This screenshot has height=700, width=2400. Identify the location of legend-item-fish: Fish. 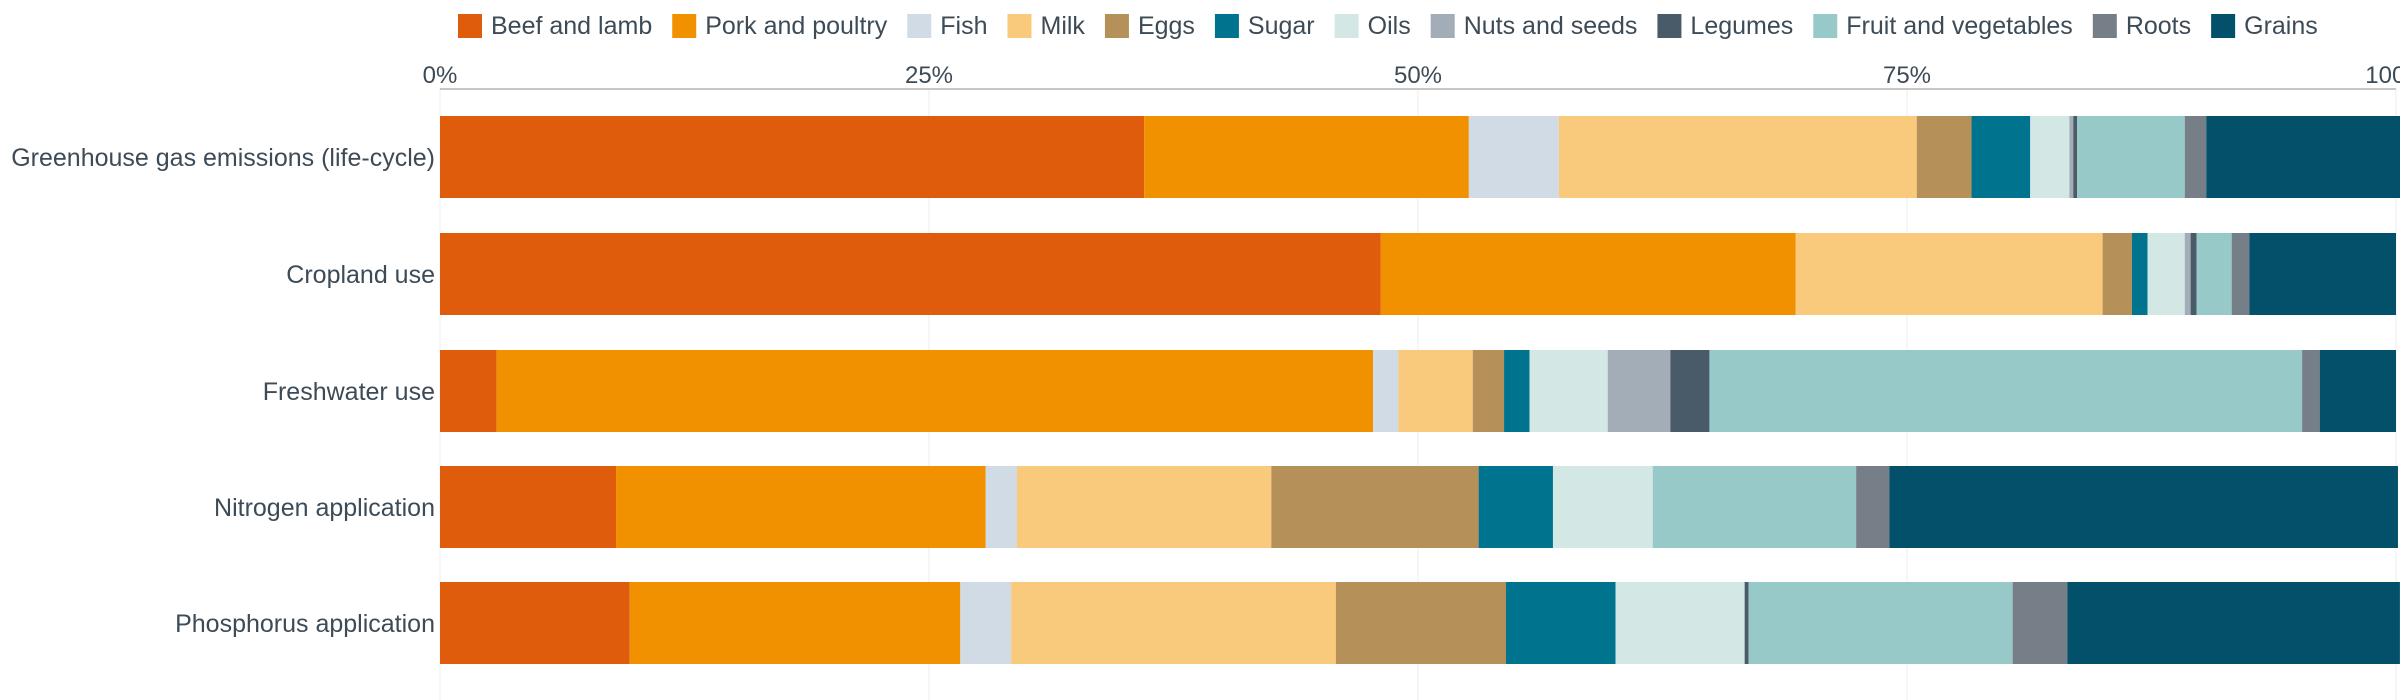
(947, 26).